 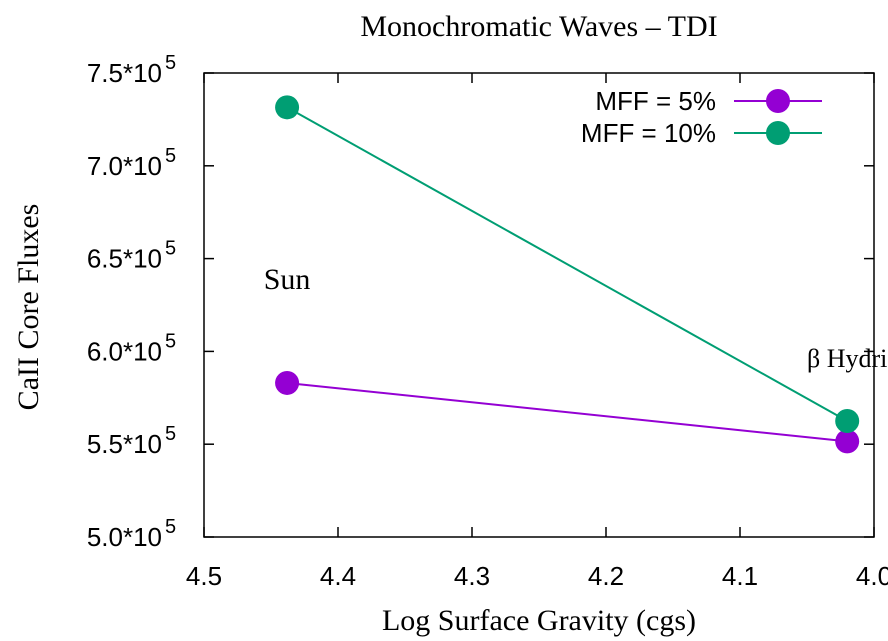 I want to click on y-tick-label: 7.5*10, so click(x=124, y=73).